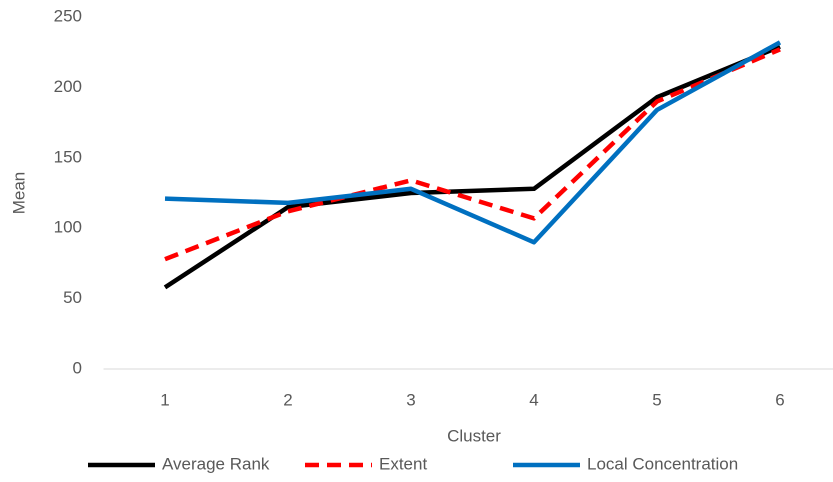 This screenshot has width=833, height=482. Describe the element at coordinates (68, 15) in the screenshot. I see `y-tick-label: 250` at that location.